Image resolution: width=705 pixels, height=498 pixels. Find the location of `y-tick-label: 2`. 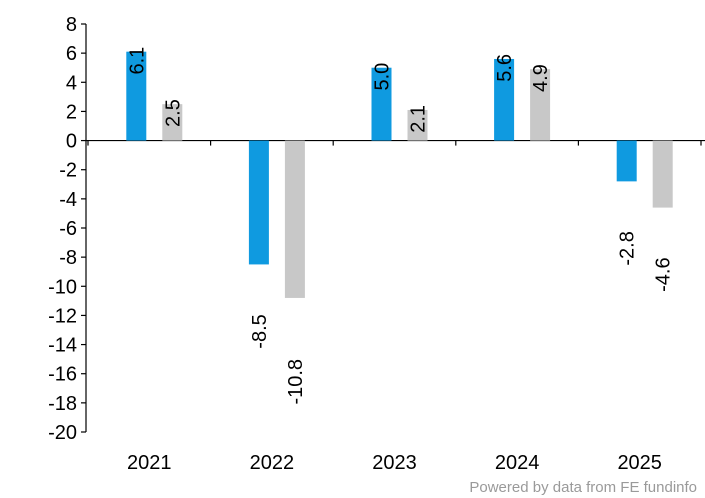

y-tick-label: 2 is located at coordinates (71, 112).